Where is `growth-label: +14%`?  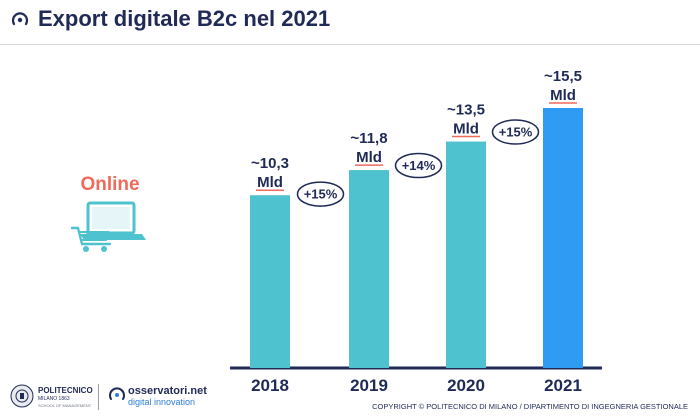
growth-label: +14% is located at coordinates (419, 165).